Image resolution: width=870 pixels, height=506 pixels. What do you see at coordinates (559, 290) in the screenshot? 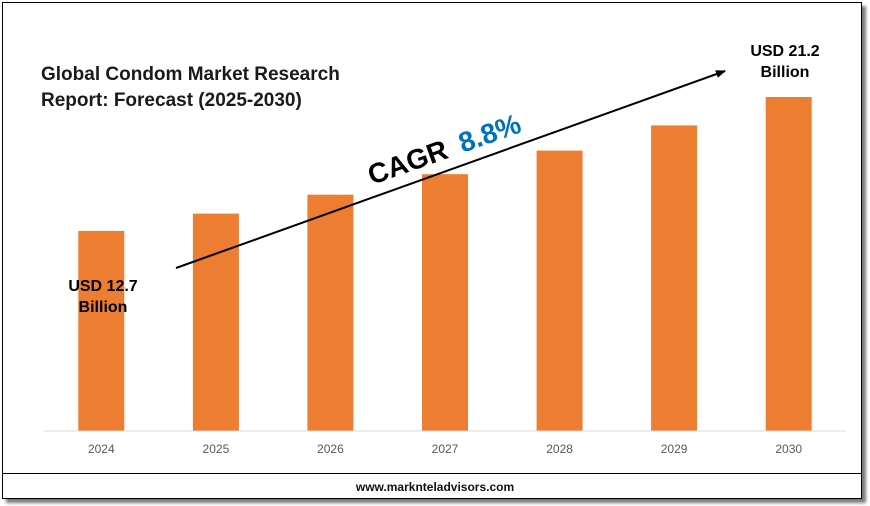
I see `bar-2028` at bounding box center [559, 290].